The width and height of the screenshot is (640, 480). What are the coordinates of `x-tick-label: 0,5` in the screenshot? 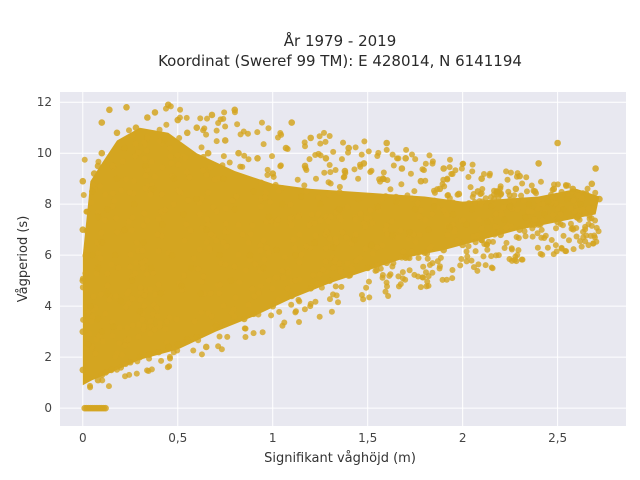 It's located at (177, 438).